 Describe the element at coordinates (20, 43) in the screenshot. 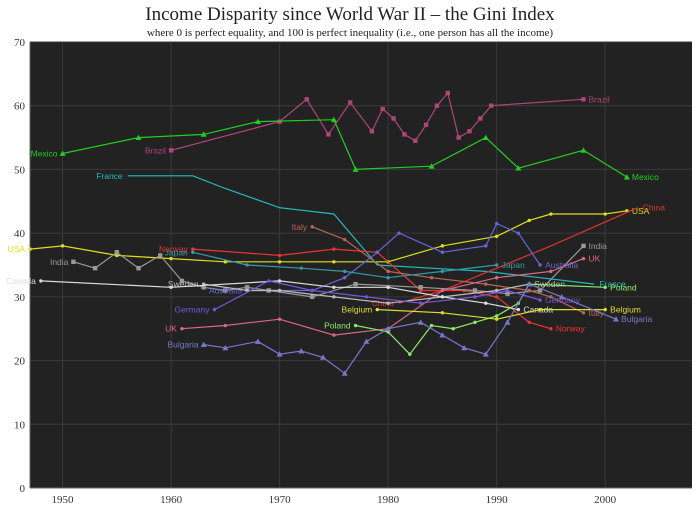

I see `y-tick-label: 70` at that location.